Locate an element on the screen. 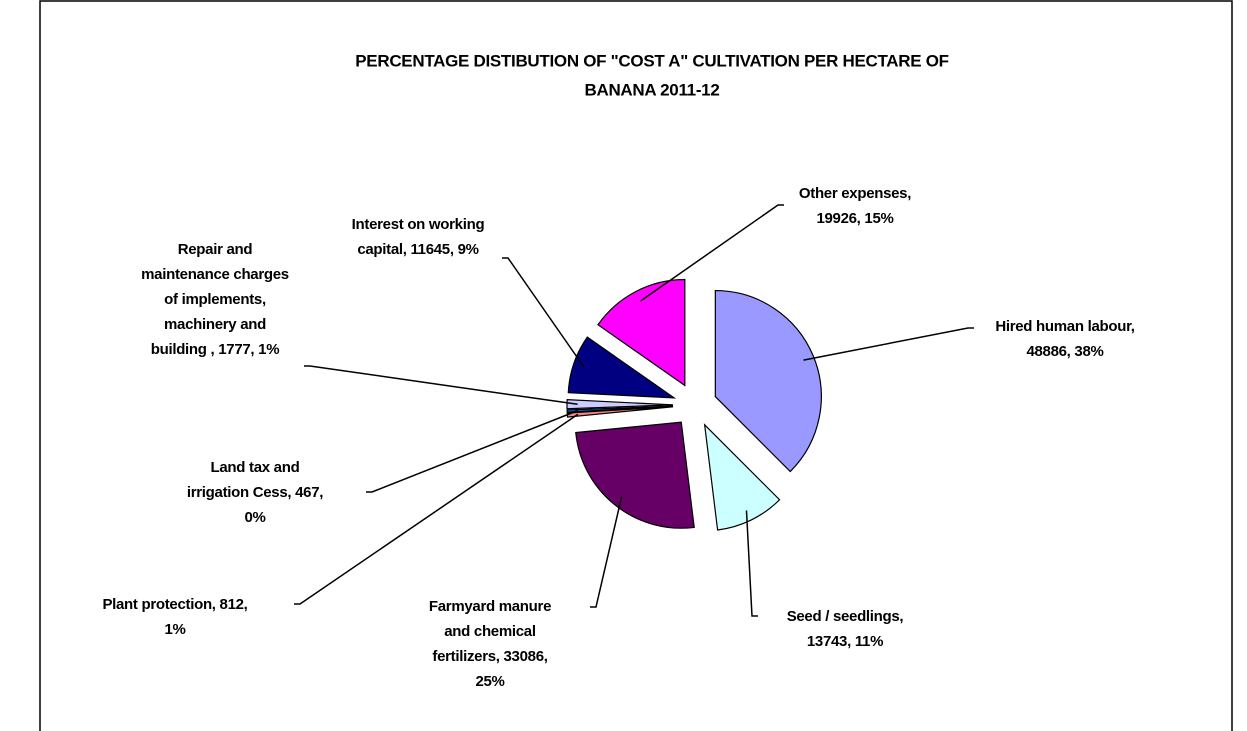 The image size is (1247, 731). slice-label: of implements, is located at coordinates (215, 299).